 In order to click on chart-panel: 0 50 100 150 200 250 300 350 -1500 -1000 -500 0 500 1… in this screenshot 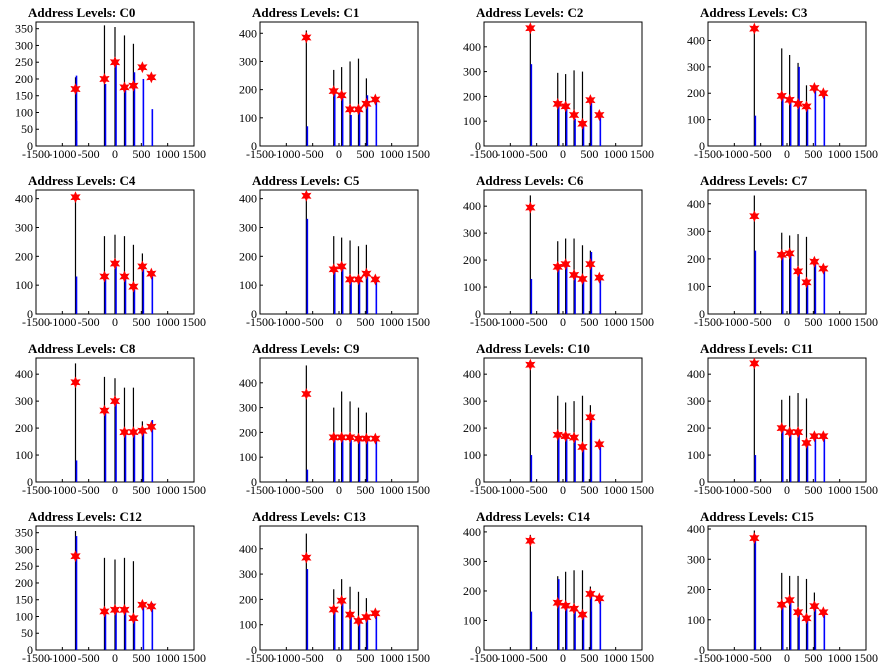, I will do `click(112, 84)`.